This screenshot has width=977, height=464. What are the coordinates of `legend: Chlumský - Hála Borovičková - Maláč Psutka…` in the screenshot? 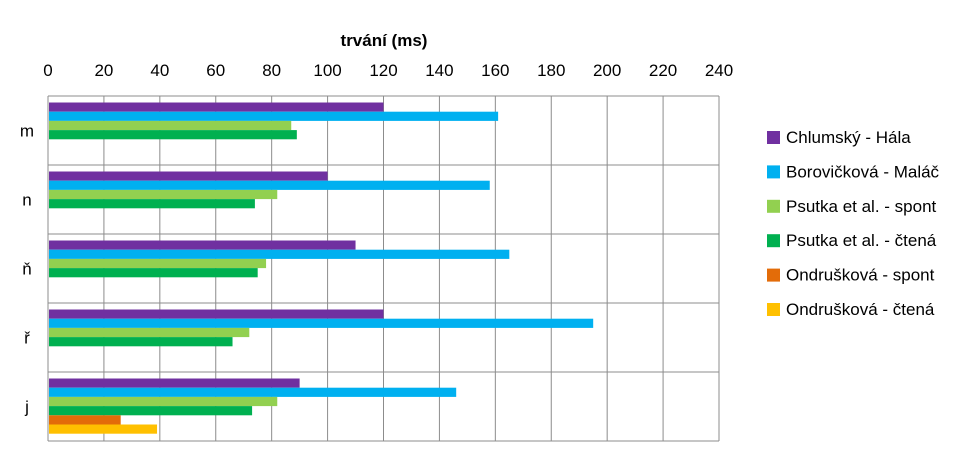 It's located at (853, 223).